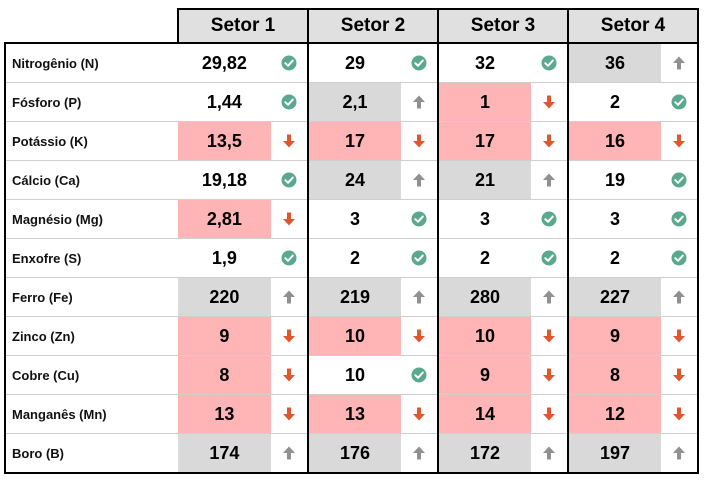 The image size is (714, 487). I want to click on value-cell: 1,44, so click(224, 102).